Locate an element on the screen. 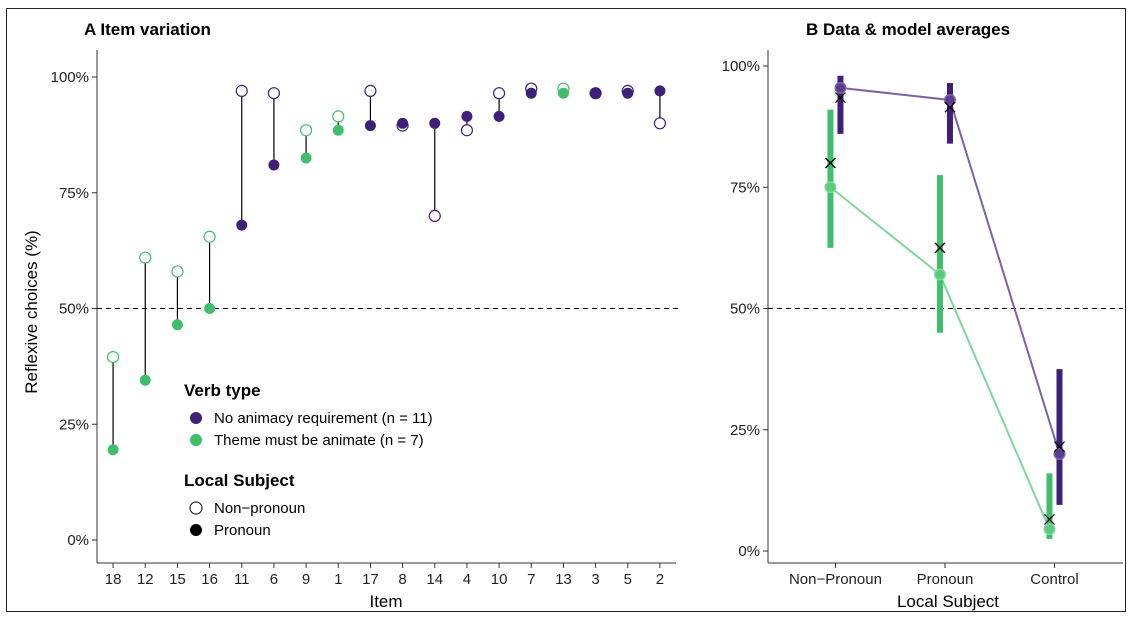 This screenshot has width=1134, height=619. panel-a-x-tick-label: 8 is located at coordinates (402, 579).